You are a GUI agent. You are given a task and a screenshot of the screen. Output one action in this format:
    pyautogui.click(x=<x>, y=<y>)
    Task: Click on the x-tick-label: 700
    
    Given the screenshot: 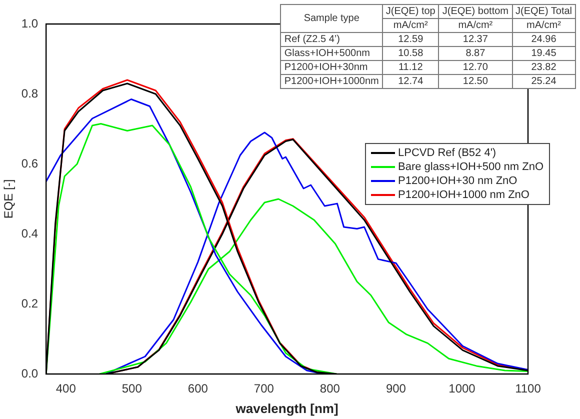 What is the action you would take?
    pyautogui.click(x=264, y=389)
    